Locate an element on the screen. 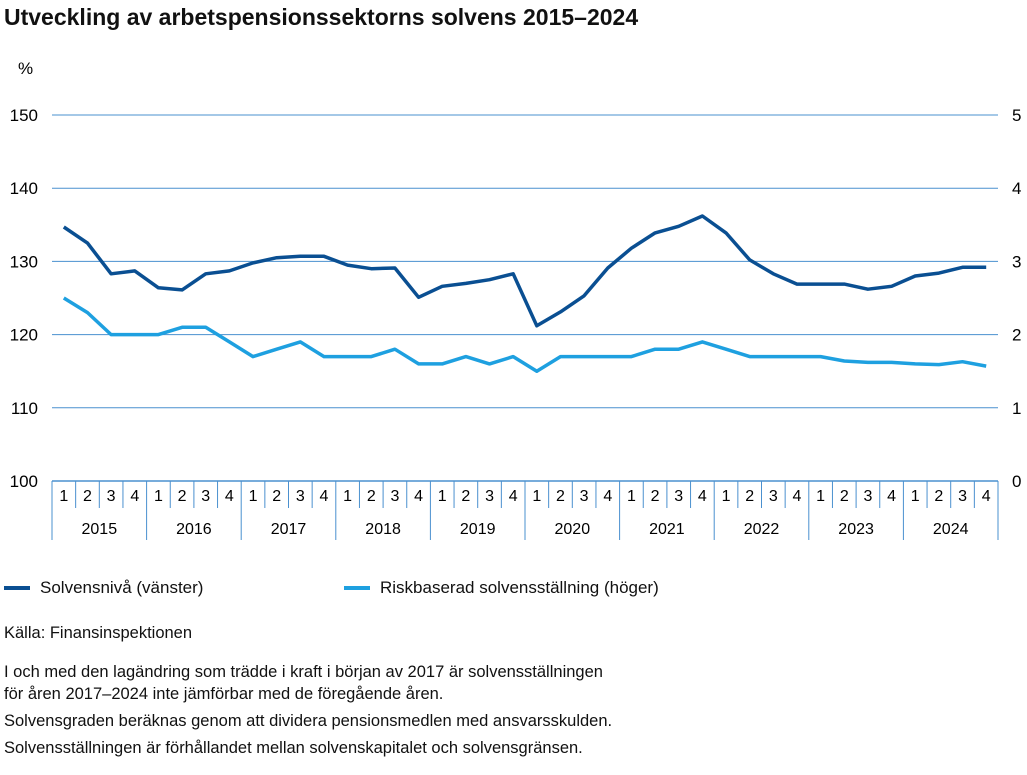 Image resolution: width=1027 pixels, height=775 pixels. y2-tick-label: 2 is located at coordinates (1016, 335).